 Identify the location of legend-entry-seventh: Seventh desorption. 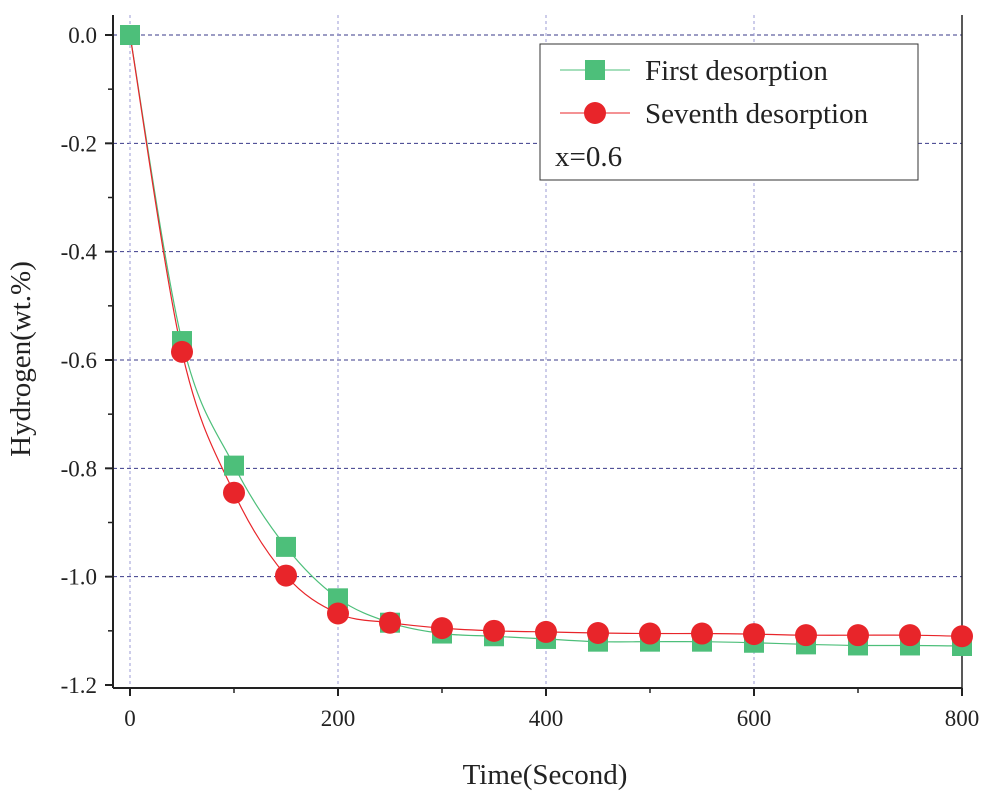
(714, 114).